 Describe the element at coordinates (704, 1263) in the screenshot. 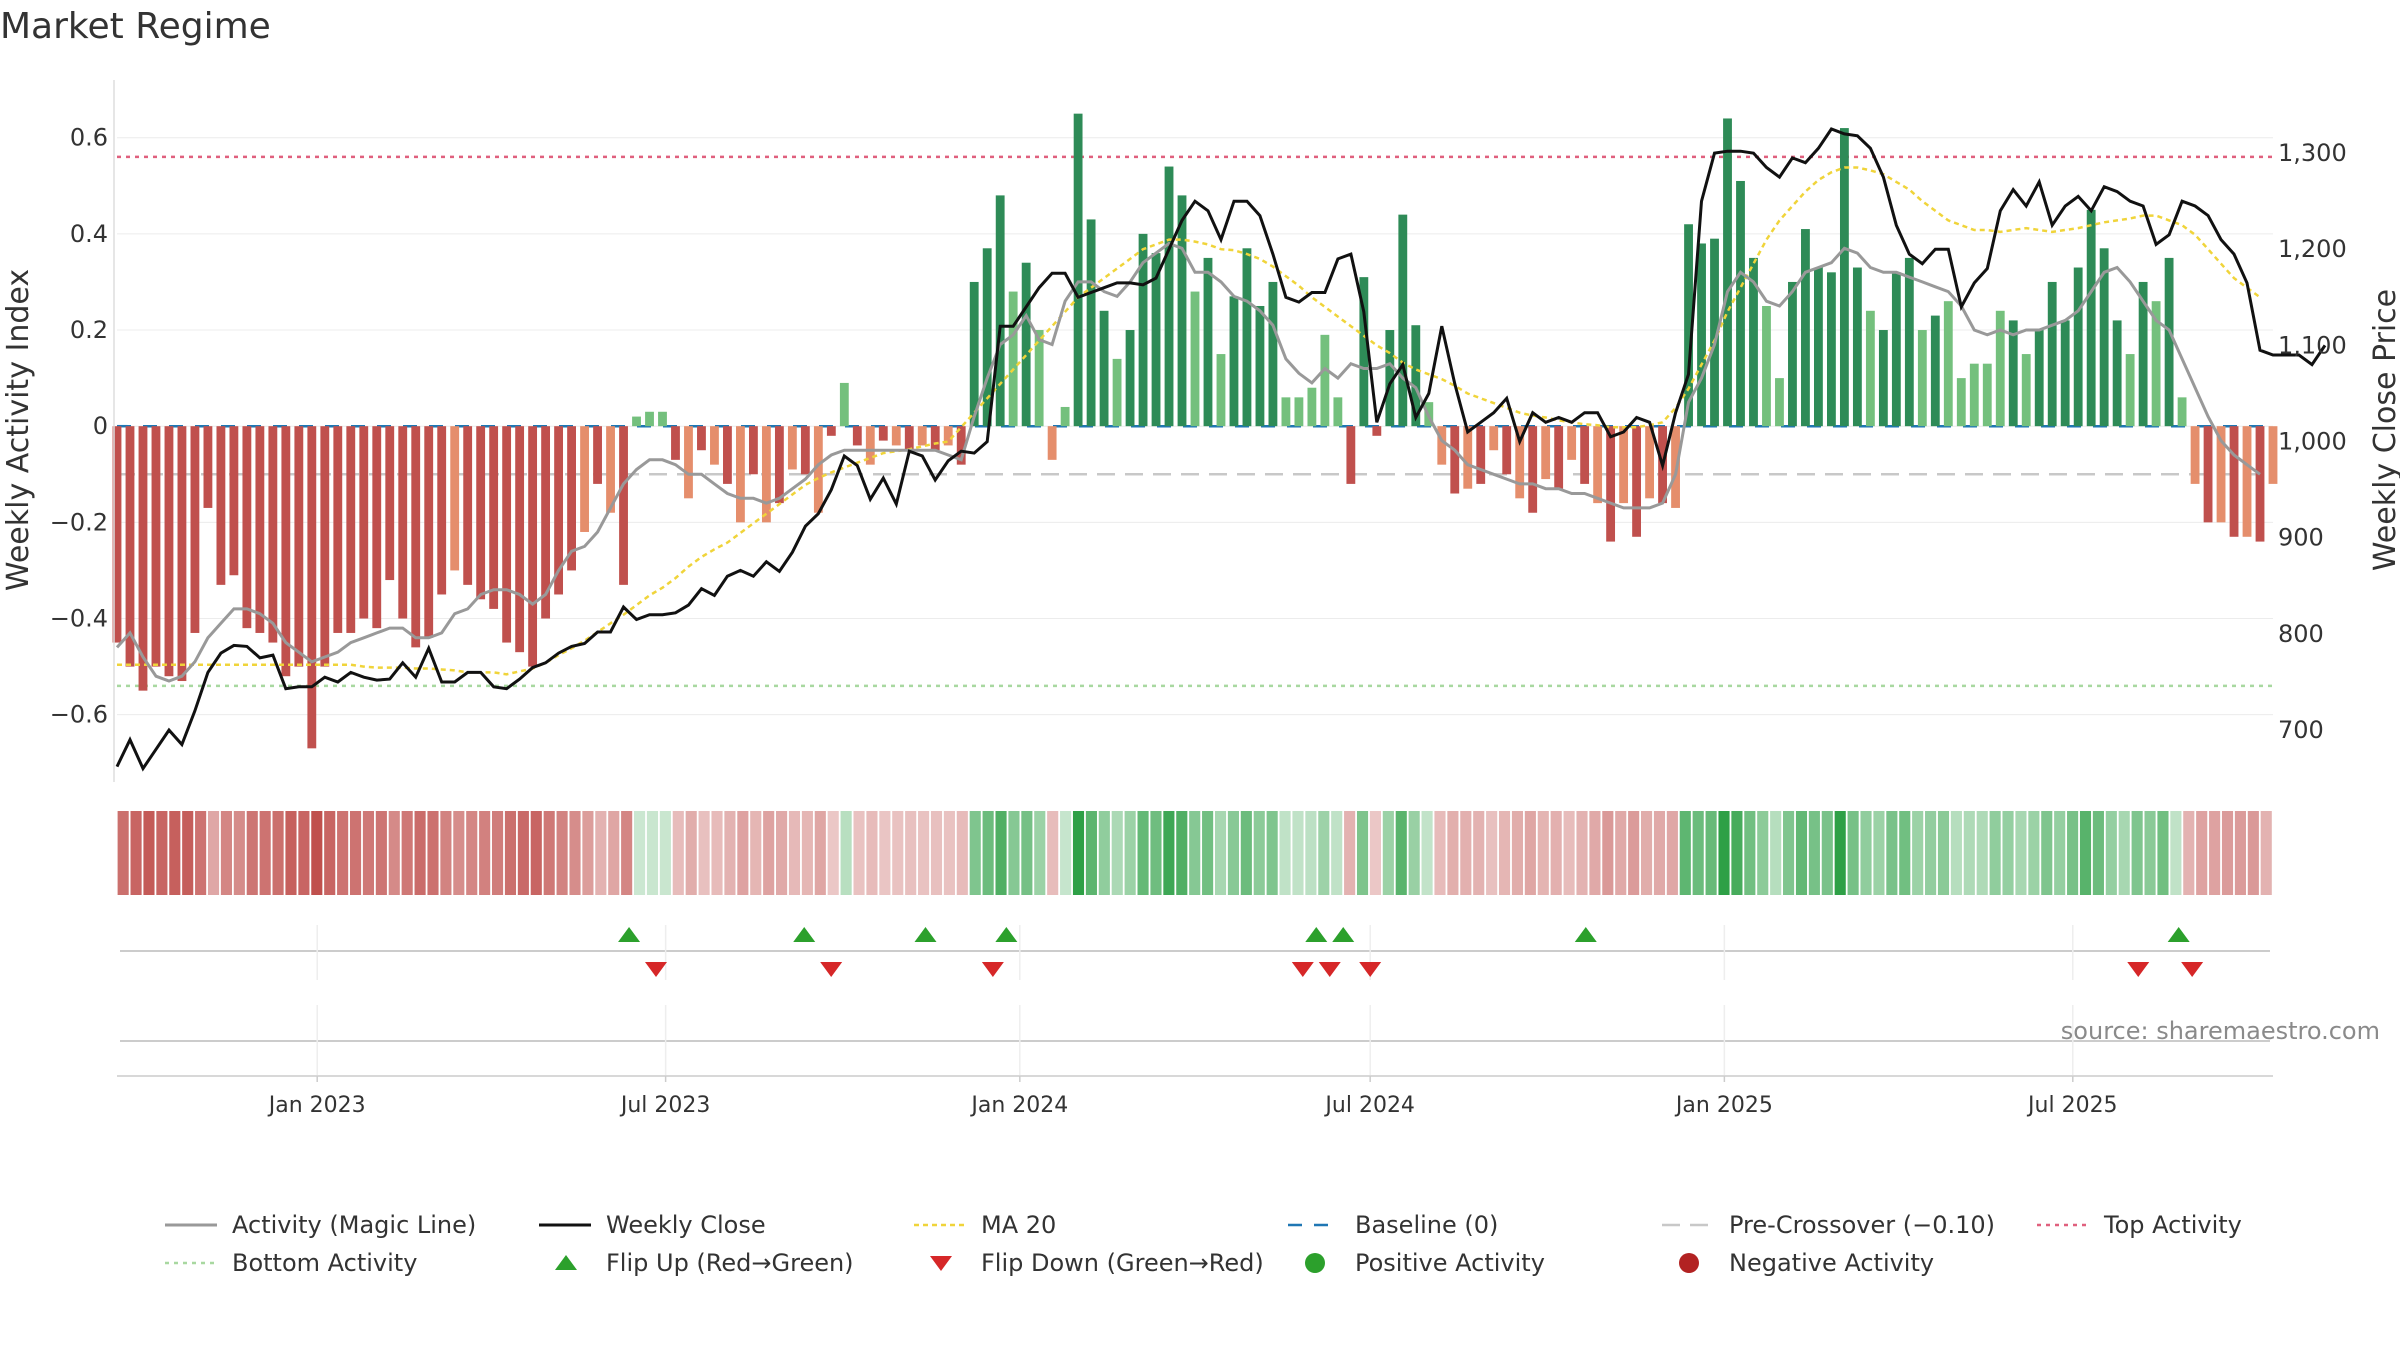

I see `legend-item-flipup: Flip Up (Red→Green)` at that location.